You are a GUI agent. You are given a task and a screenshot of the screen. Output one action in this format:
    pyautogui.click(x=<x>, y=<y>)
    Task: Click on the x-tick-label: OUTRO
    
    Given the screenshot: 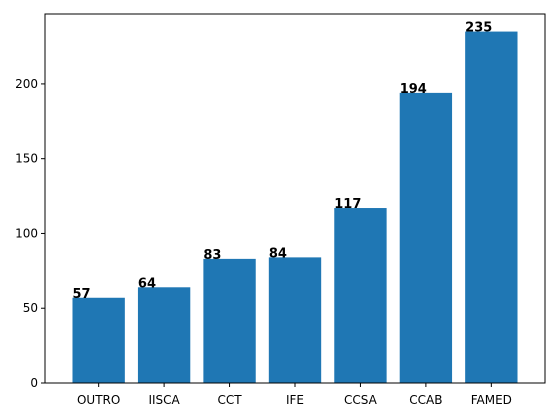 What is the action you would take?
    pyautogui.click(x=98, y=400)
    